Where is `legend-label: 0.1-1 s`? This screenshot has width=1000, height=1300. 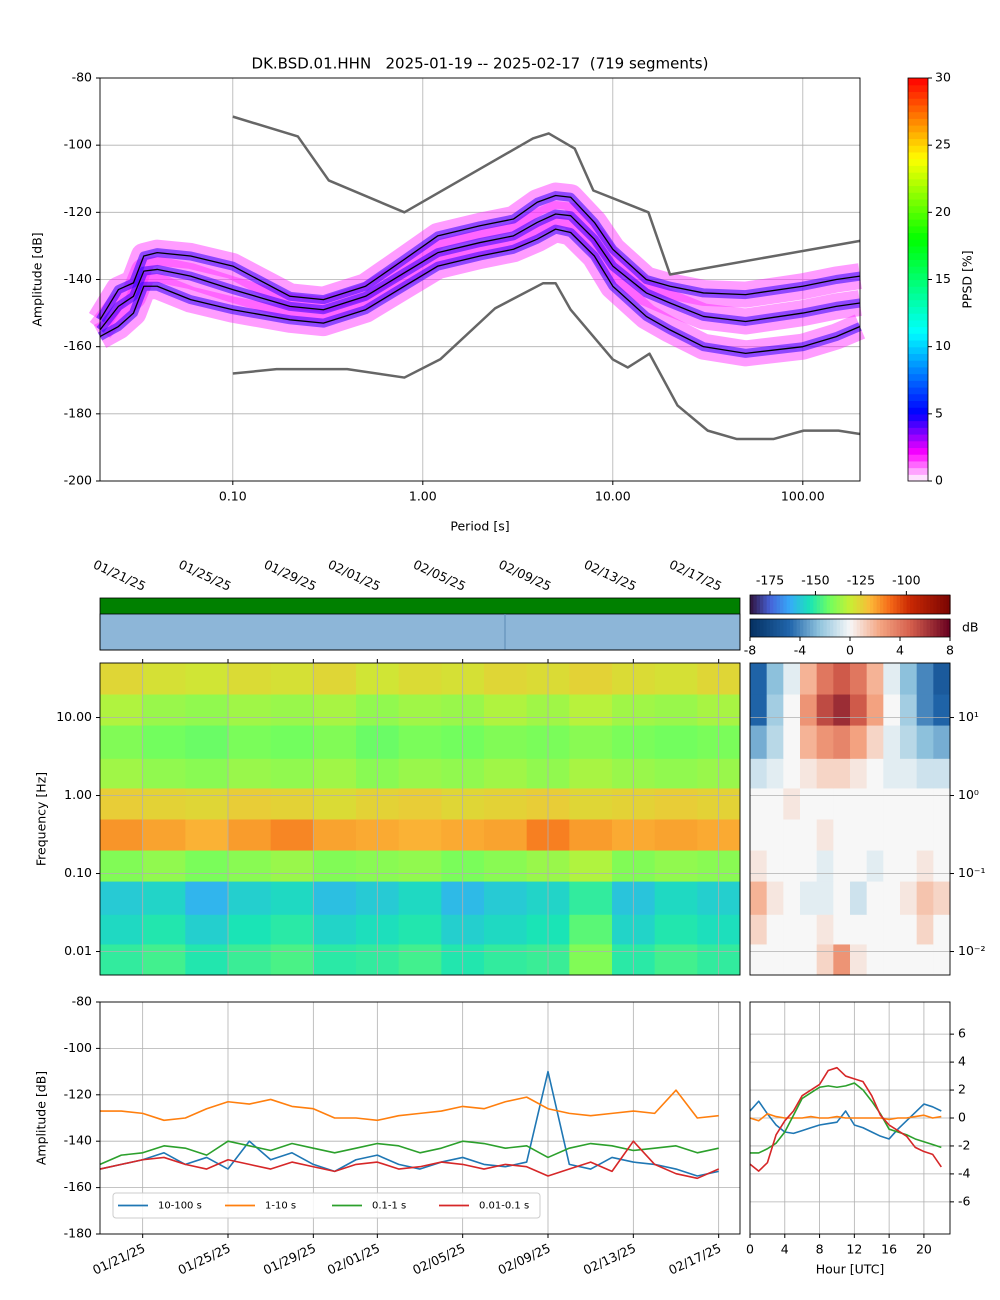 legend-label: 0.1-1 s is located at coordinates (389, 1206).